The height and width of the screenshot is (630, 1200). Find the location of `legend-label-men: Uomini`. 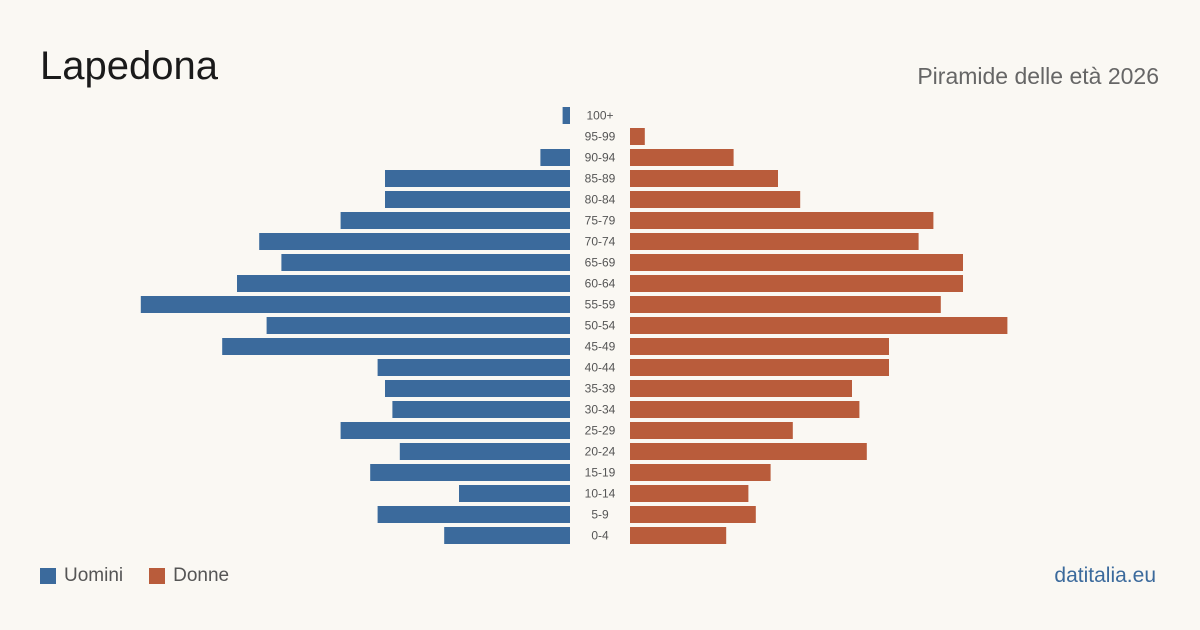

legend-label-men: Uomini is located at coordinates (94, 575).